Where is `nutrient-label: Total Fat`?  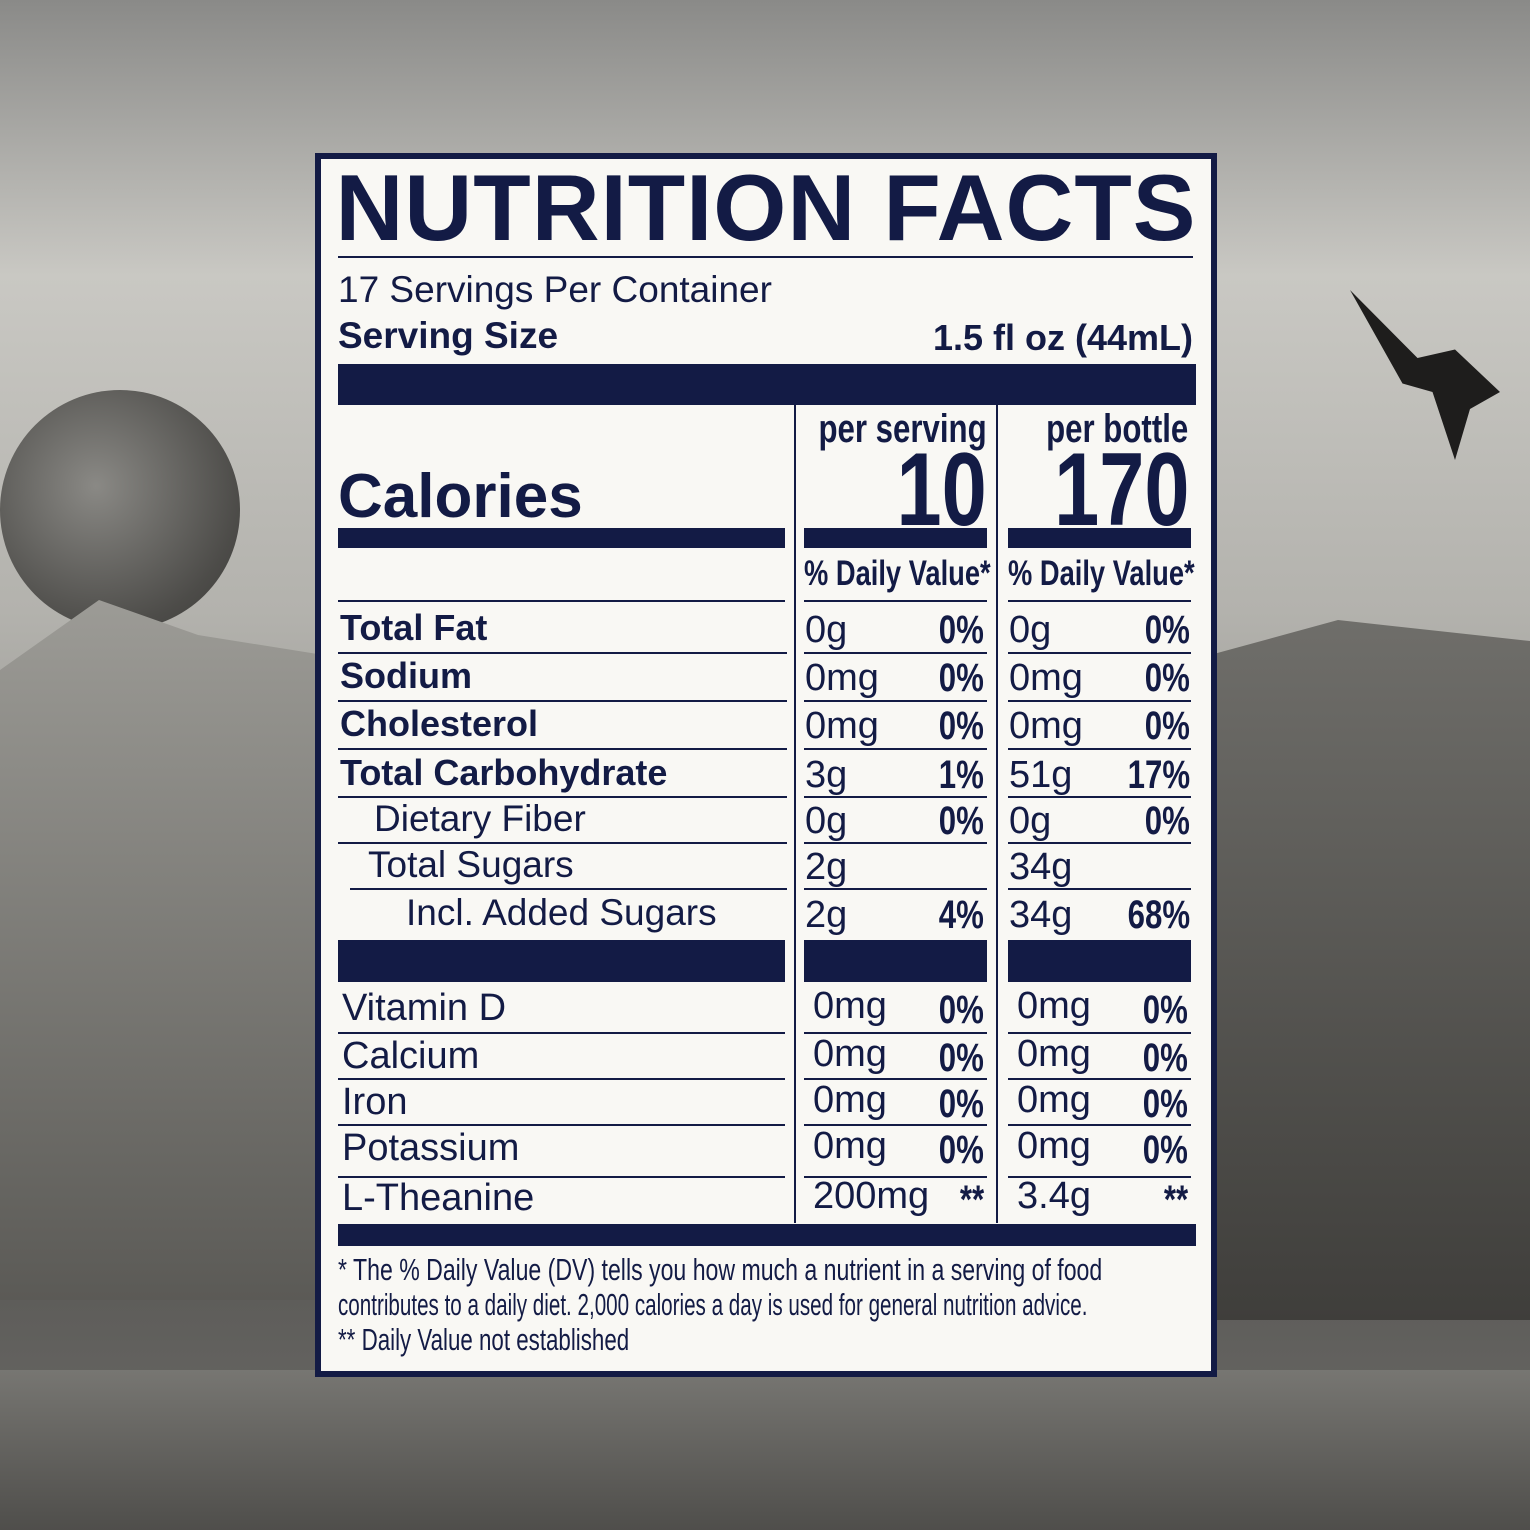
nutrient-label: Total Fat is located at coordinates (414, 627).